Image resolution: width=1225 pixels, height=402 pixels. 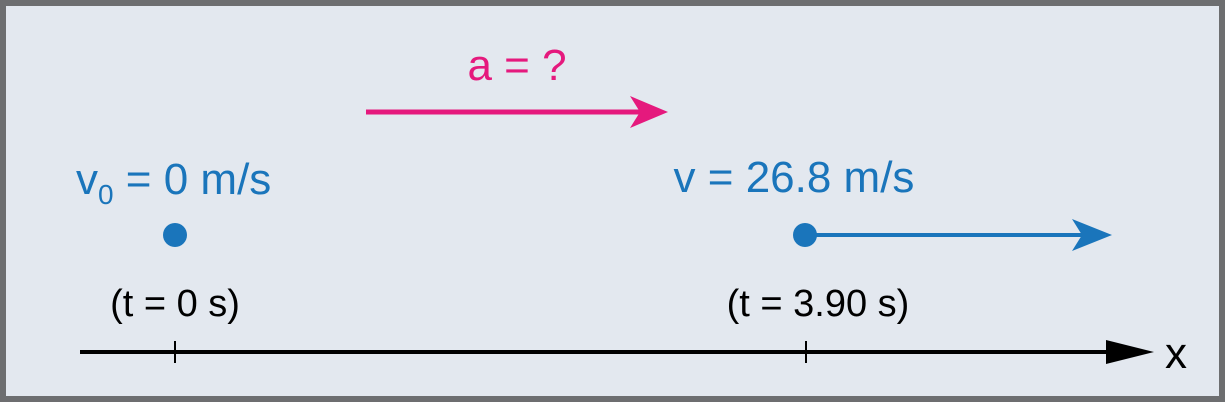 What do you see at coordinates (794, 177) in the screenshot?
I see `final-velocity-label: v = 26.8 m/s` at bounding box center [794, 177].